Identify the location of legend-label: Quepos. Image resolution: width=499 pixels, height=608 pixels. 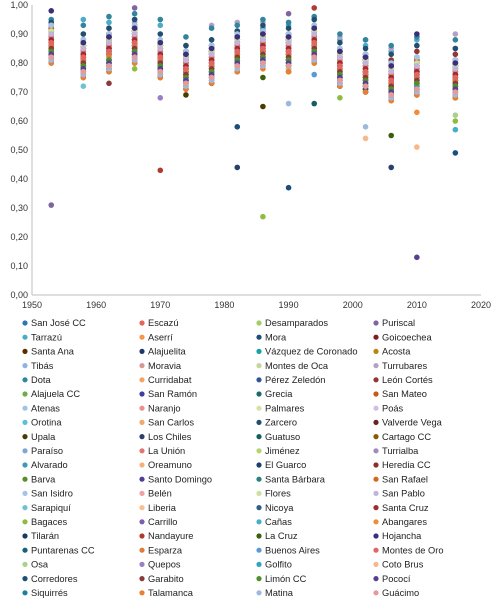
(164, 565).